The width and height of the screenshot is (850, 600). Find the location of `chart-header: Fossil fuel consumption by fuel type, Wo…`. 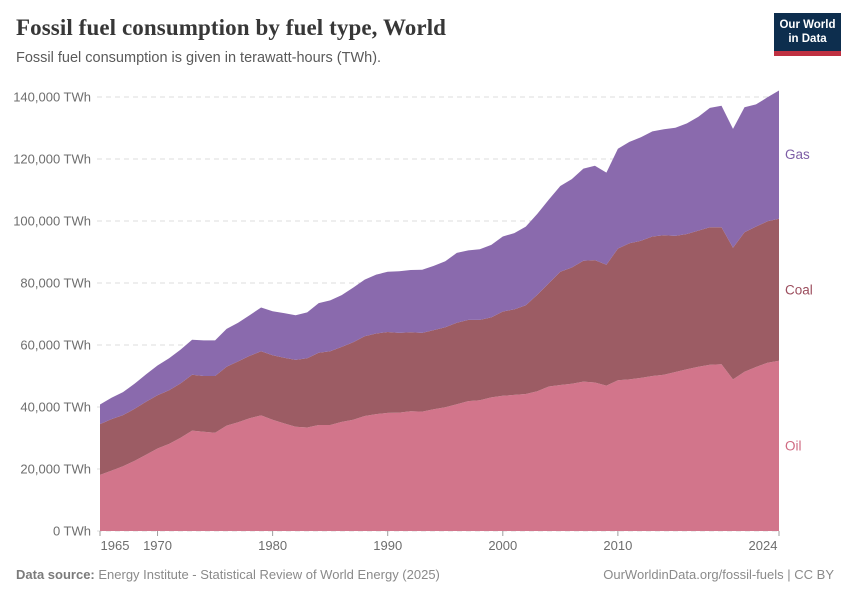

chart-header: Fossil fuel consumption by fuel type, Wo… is located at coordinates (373, 40).